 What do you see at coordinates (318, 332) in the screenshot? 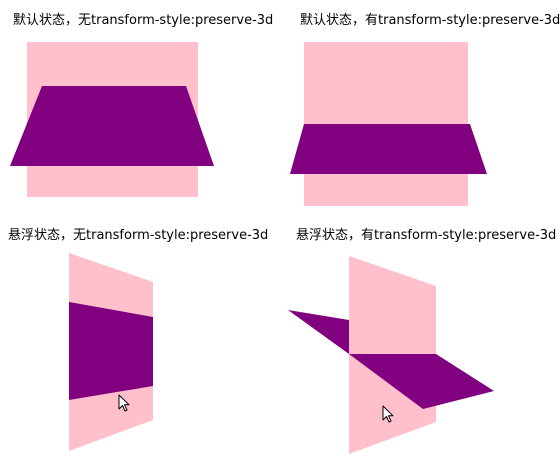
I see `flipping-plane-rear` at bounding box center [318, 332].